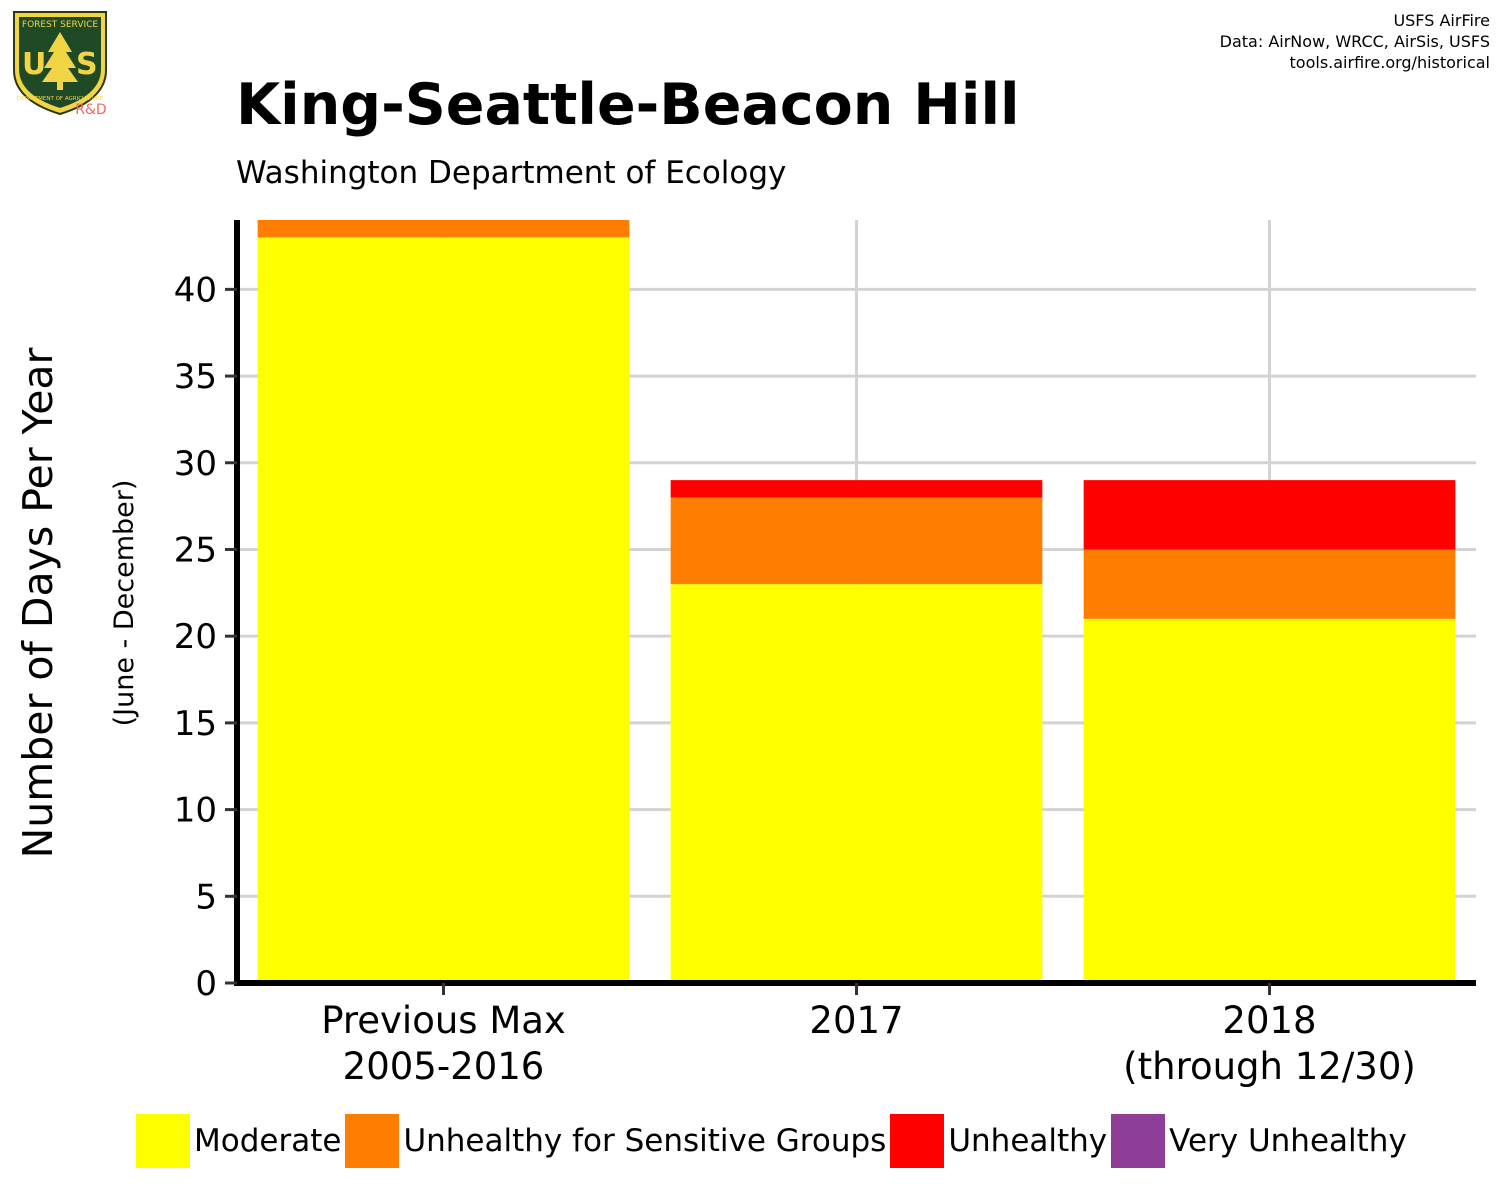 The height and width of the screenshot is (1200, 1500). I want to click on x-tick-label: 2017, so click(856, 1020).